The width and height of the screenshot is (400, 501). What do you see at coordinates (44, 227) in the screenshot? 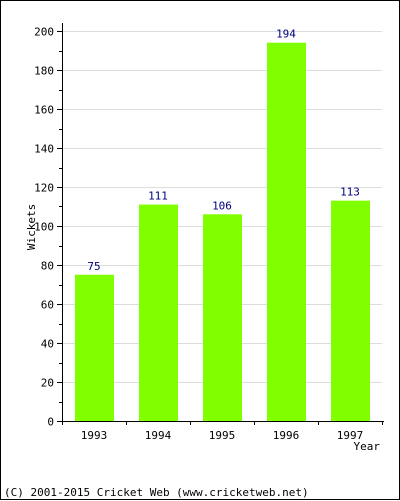
I see `y-tick-label: 100` at bounding box center [44, 227].